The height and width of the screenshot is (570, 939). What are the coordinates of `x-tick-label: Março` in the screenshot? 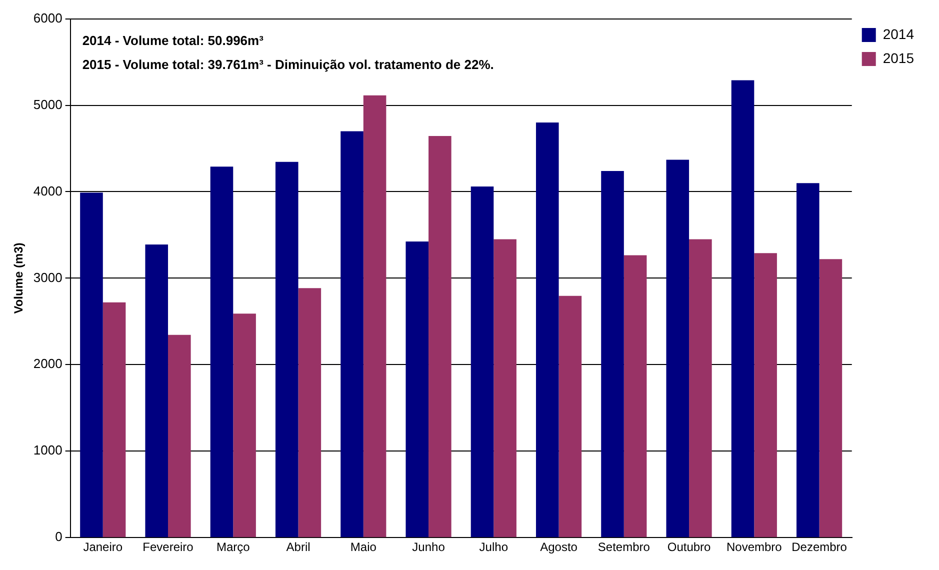 It's located at (233, 547).